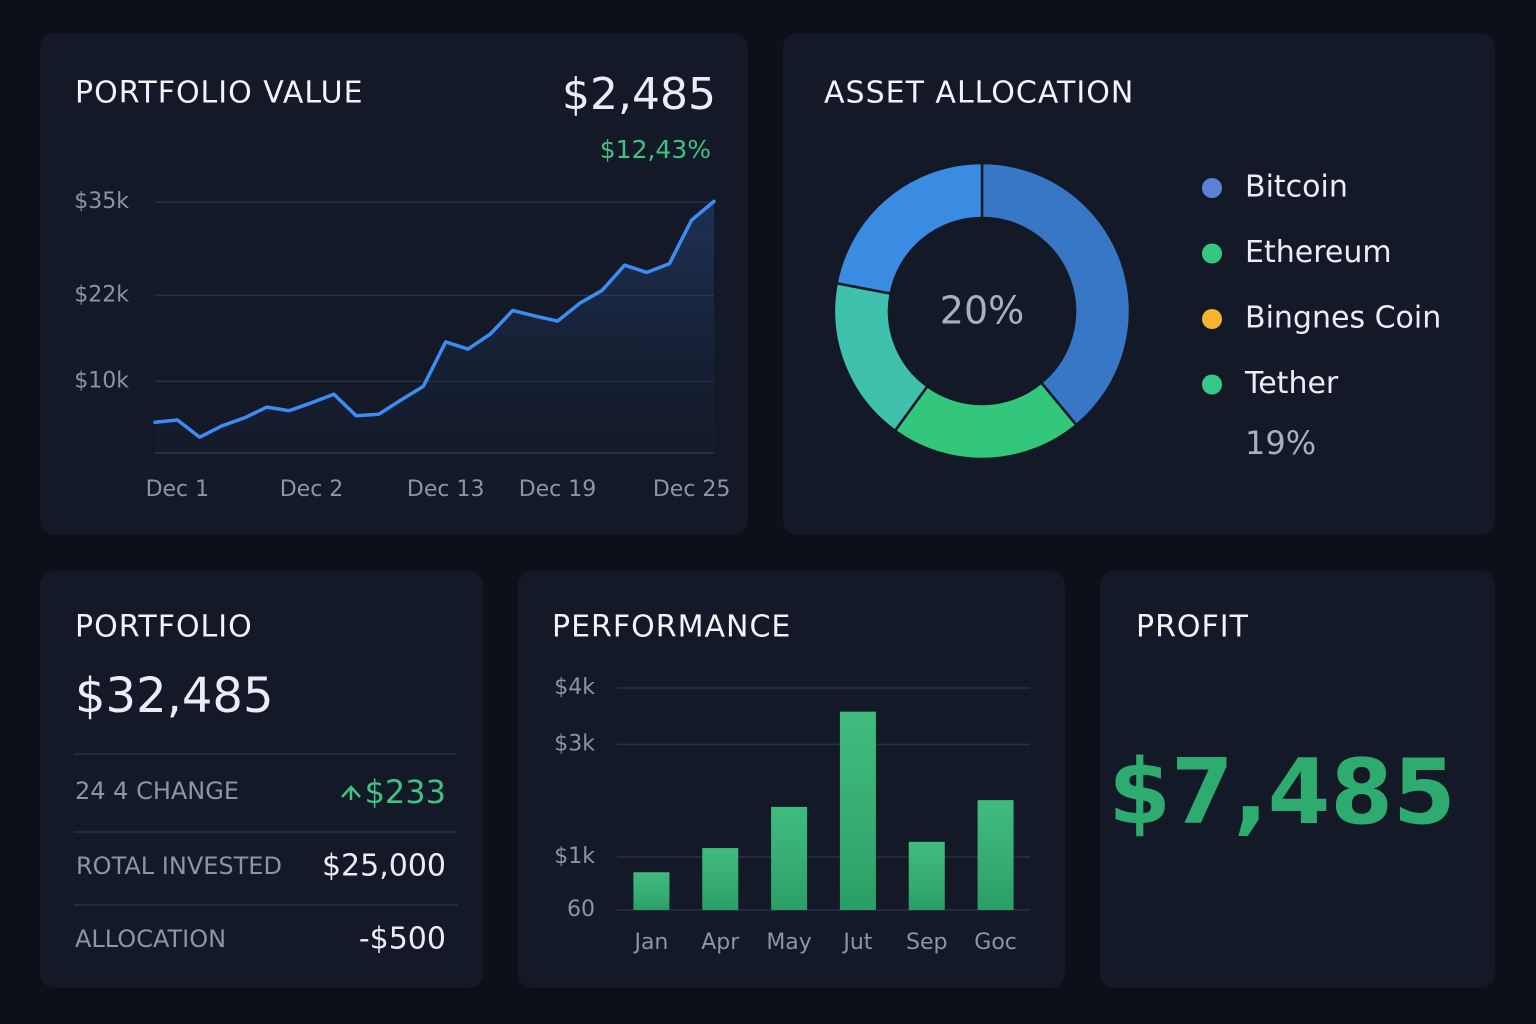 The width and height of the screenshot is (1536, 1024). I want to click on area, so click(434, 327).